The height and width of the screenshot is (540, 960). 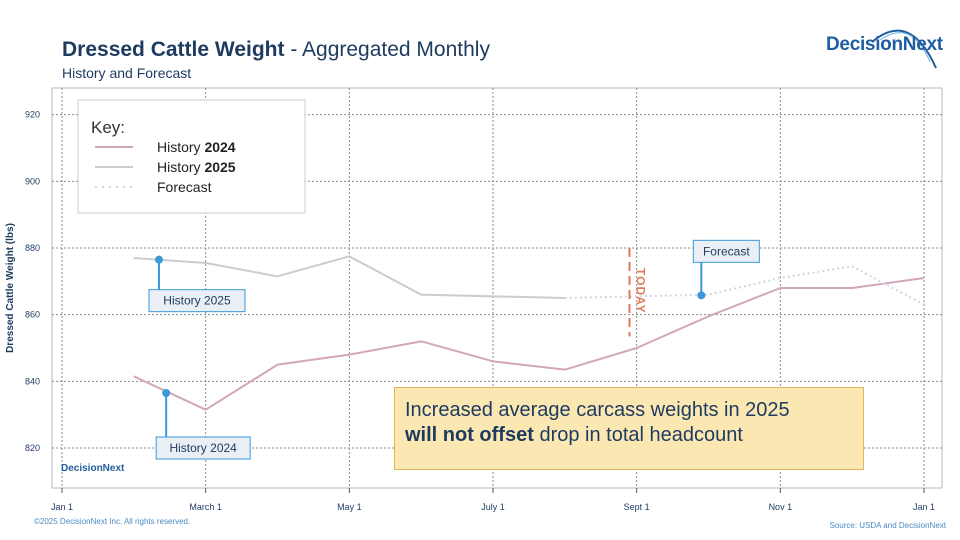 What do you see at coordinates (173, 49) in the screenshot?
I see `page-title-bold: Dressed Cattle Weight` at bounding box center [173, 49].